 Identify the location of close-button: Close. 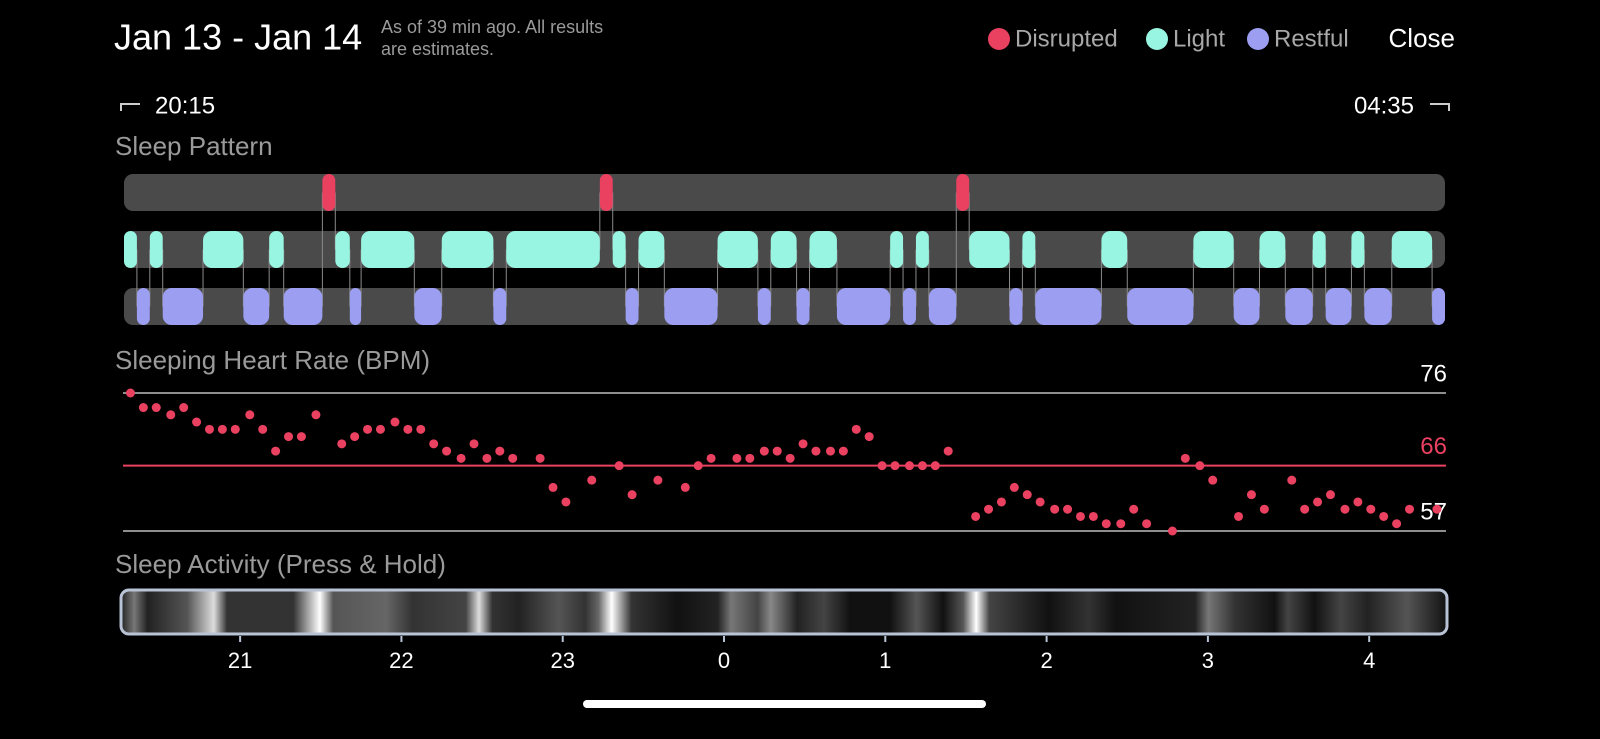
(1422, 38).